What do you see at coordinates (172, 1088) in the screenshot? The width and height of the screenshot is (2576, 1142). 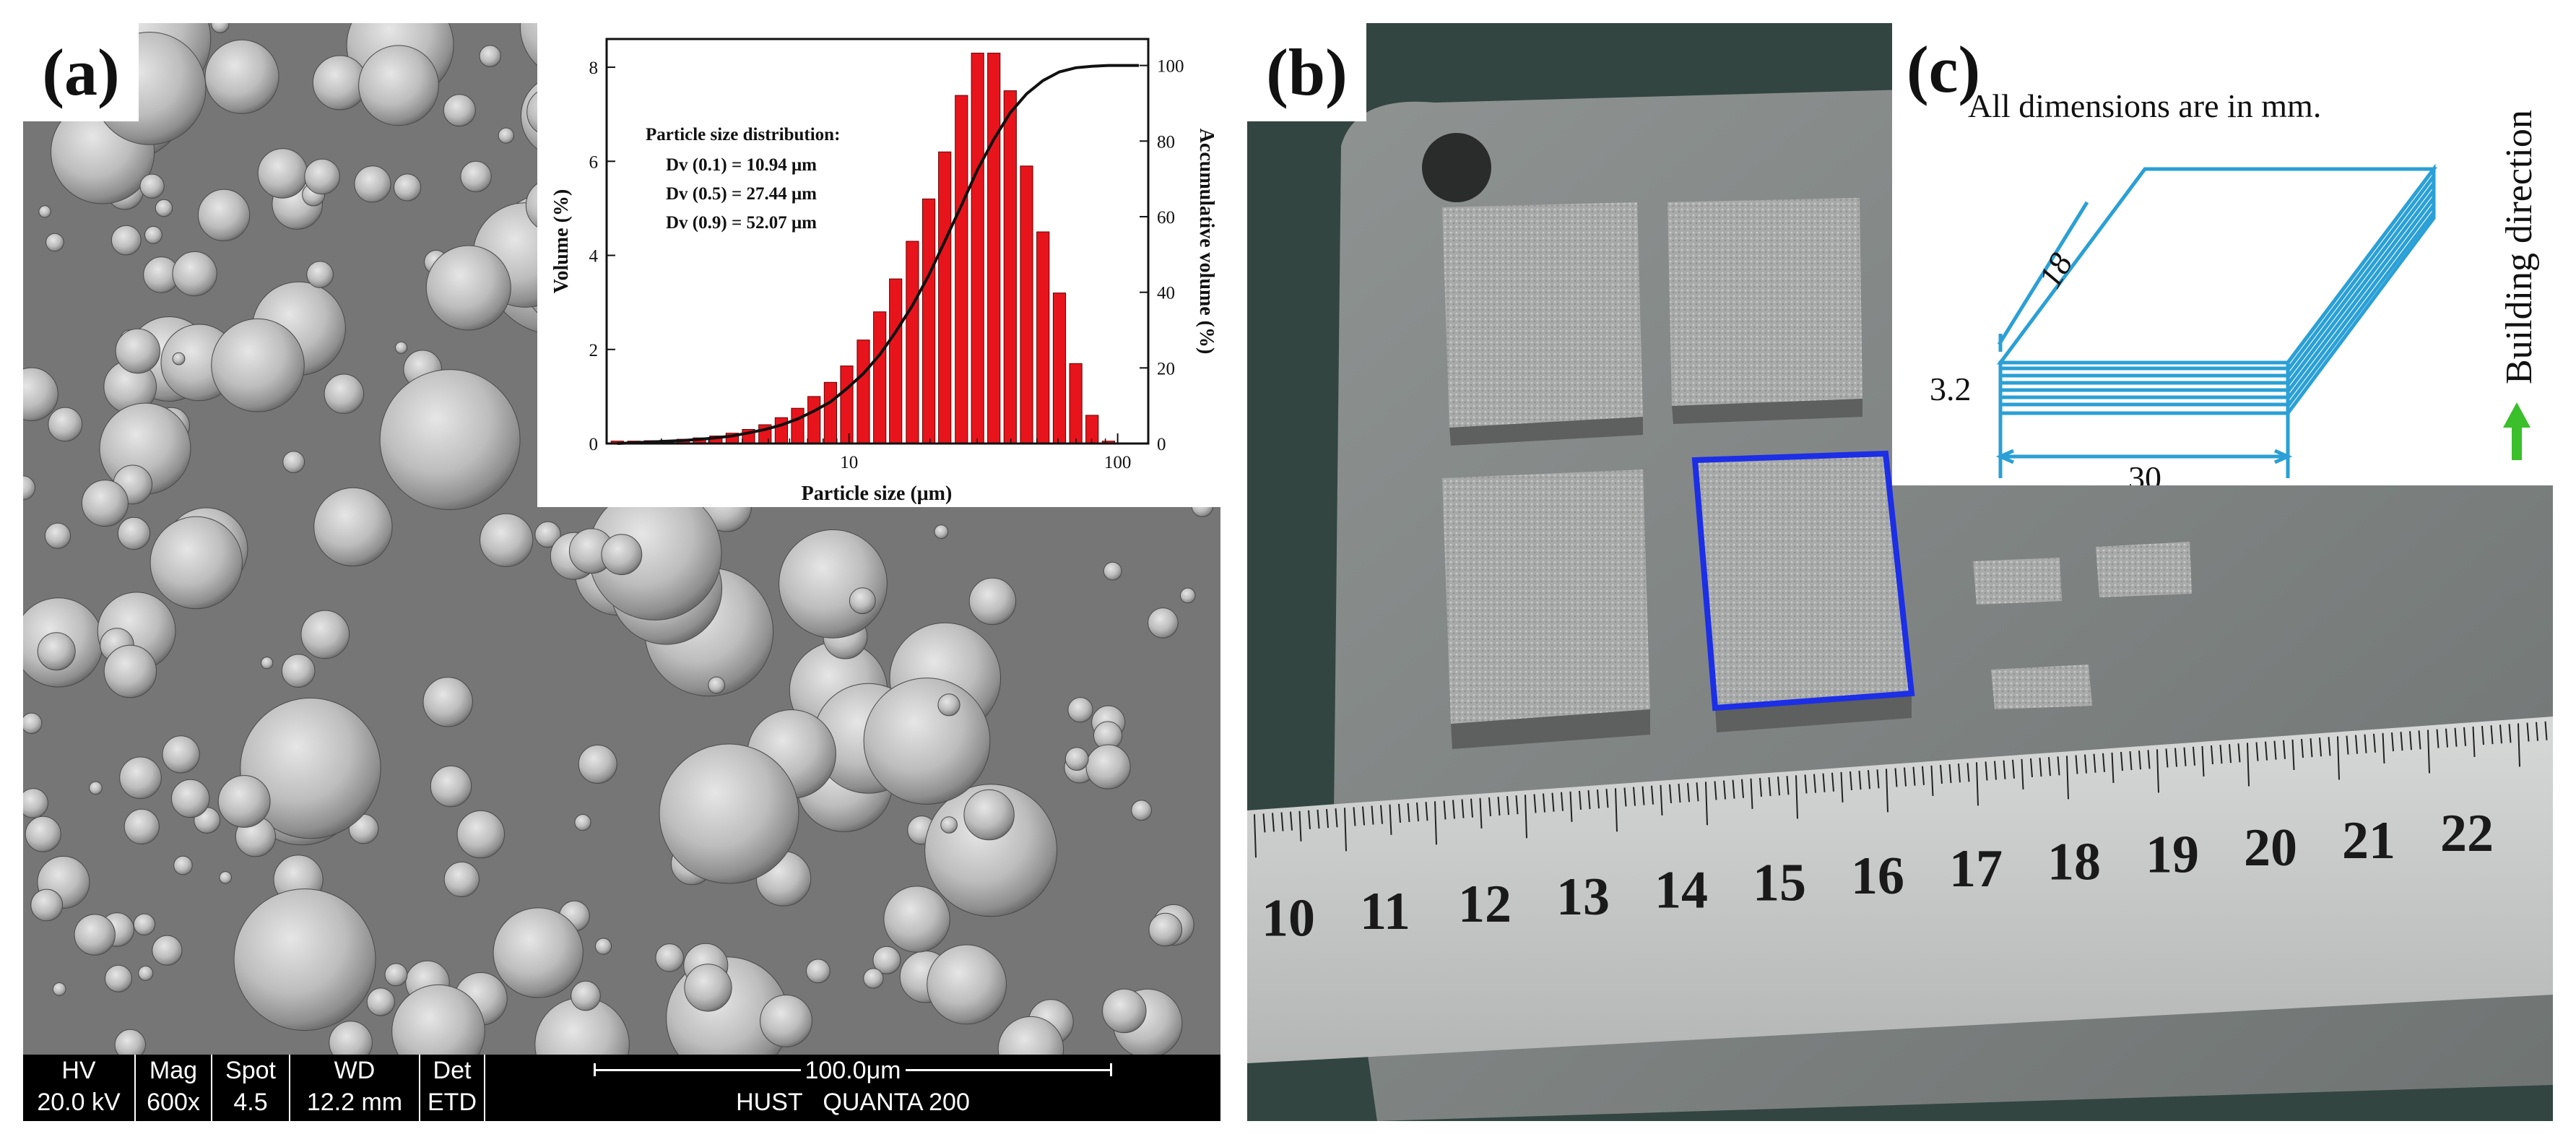 I see `mag-cell: Mag 600x` at bounding box center [172, 1088].